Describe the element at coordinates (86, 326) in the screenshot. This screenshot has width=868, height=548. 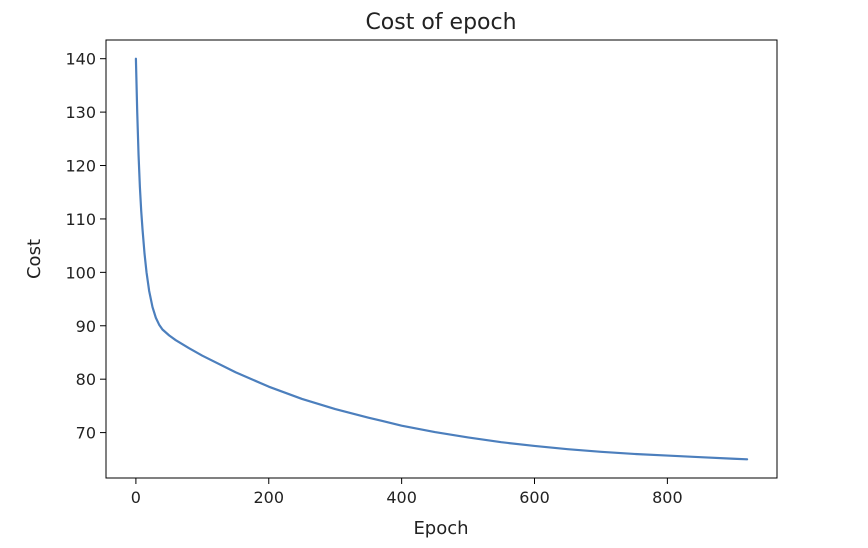
I see `y-tick-label: 90` at that location.